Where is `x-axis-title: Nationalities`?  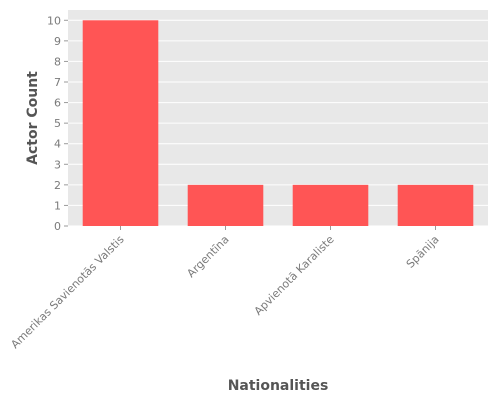 x-axis-title: Nationalities is located at coordinates (278, 386).